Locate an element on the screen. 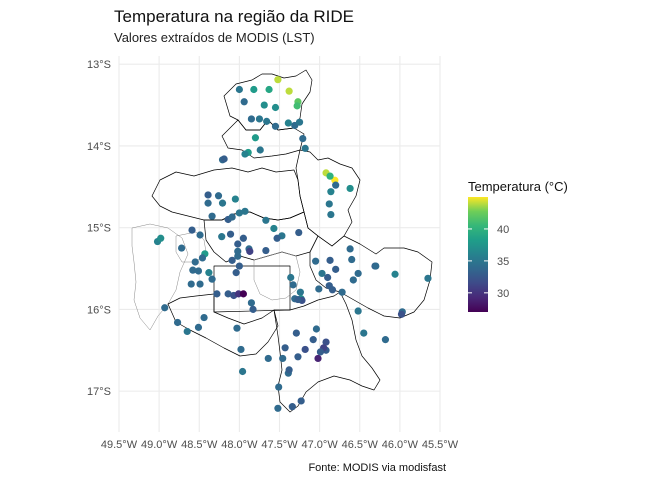 The width and height of the screenshot is (672, 480). legend-colorbar is located at coordinates (478, 254).